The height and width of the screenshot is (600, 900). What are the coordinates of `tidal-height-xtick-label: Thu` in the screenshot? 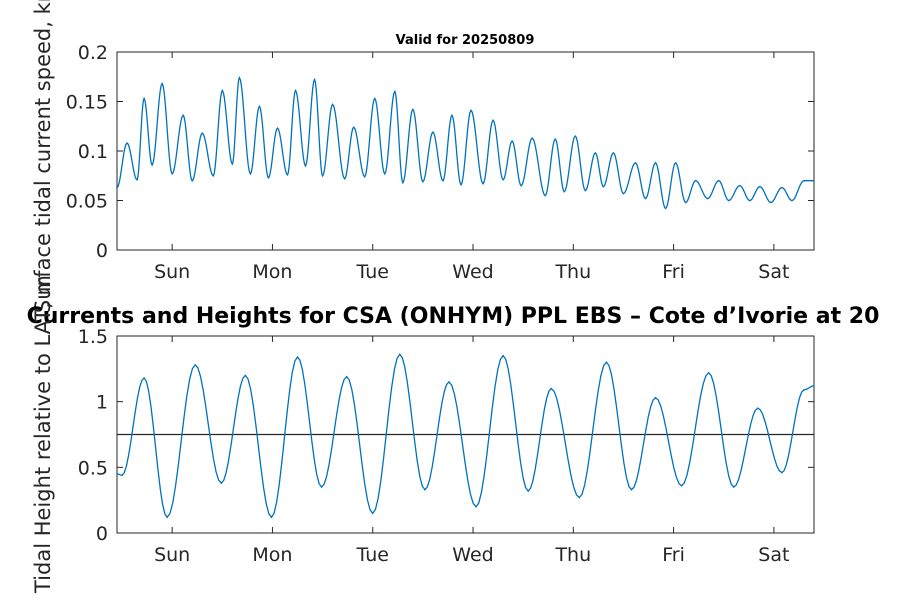 It's located at (572, 555).